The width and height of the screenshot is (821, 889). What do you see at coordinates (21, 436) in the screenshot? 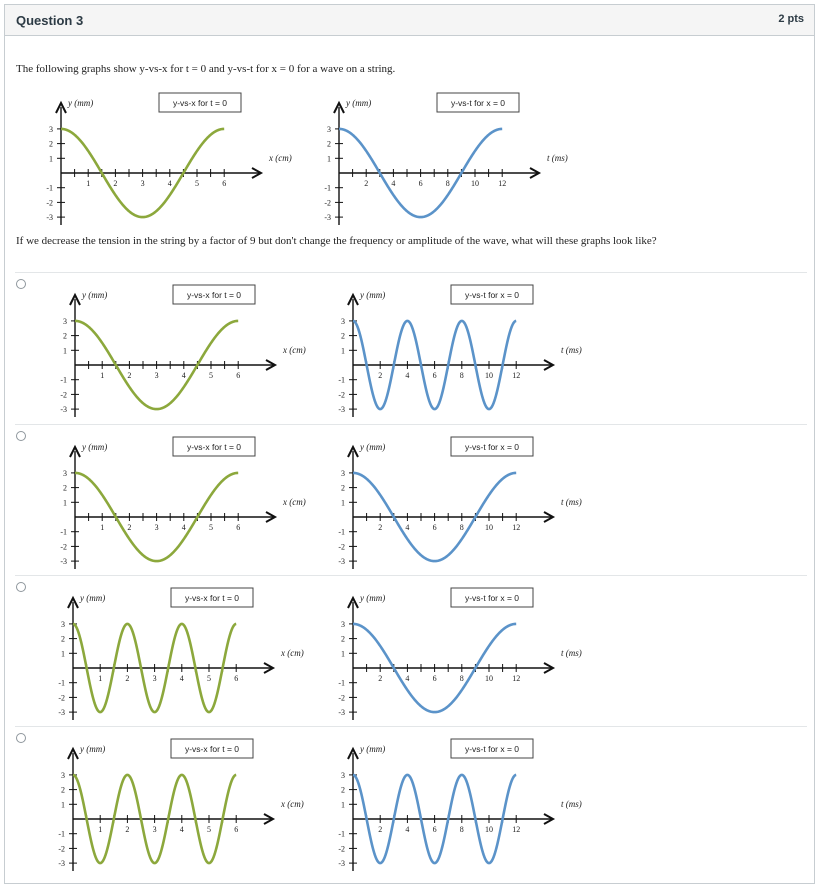
I see `answer-option-2-radio` at bounding box center [21, 436].